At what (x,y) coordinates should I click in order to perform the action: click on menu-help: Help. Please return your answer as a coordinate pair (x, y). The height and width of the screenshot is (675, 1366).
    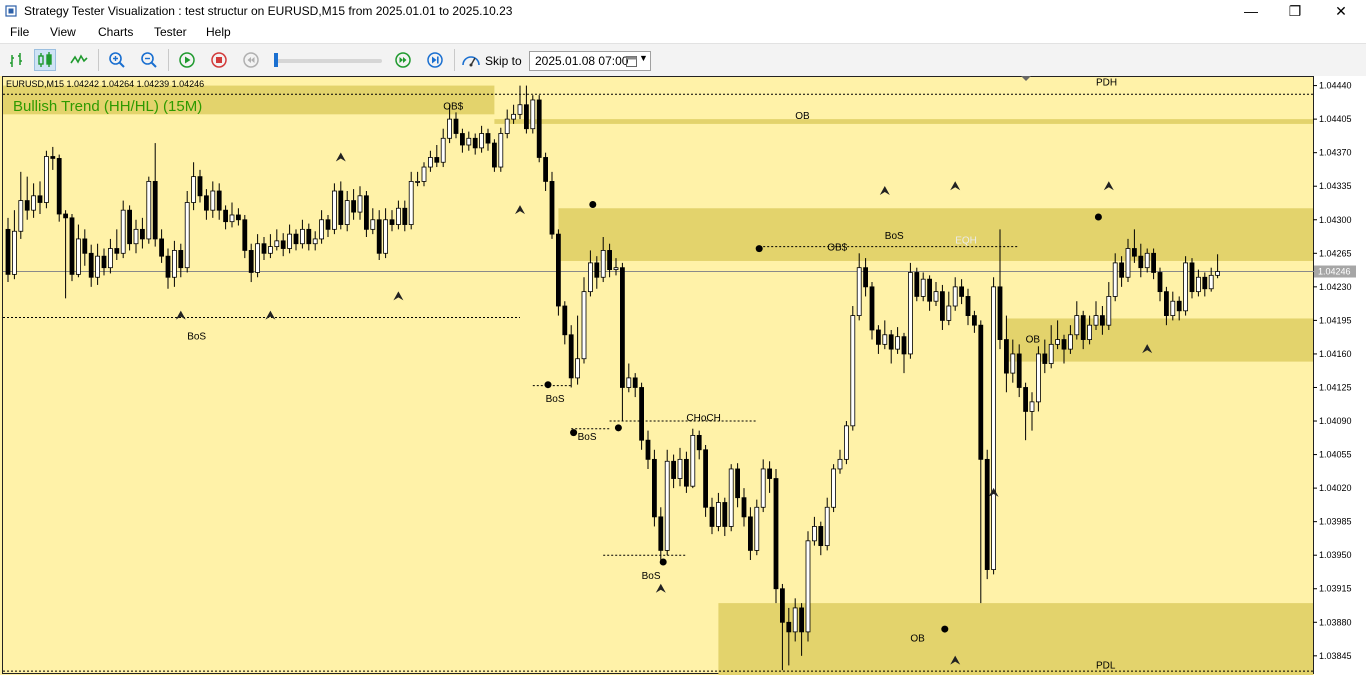
    Looking at the image, I should click on (218, 32).